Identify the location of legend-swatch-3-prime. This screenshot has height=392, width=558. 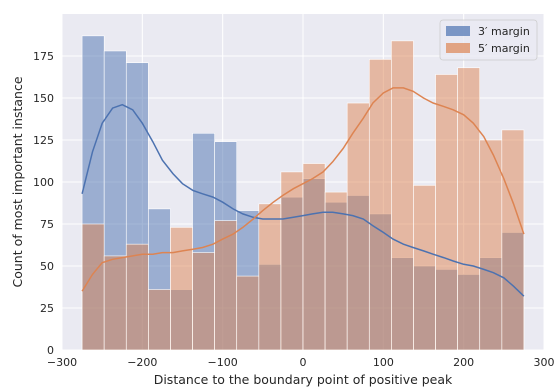
(458, 31).